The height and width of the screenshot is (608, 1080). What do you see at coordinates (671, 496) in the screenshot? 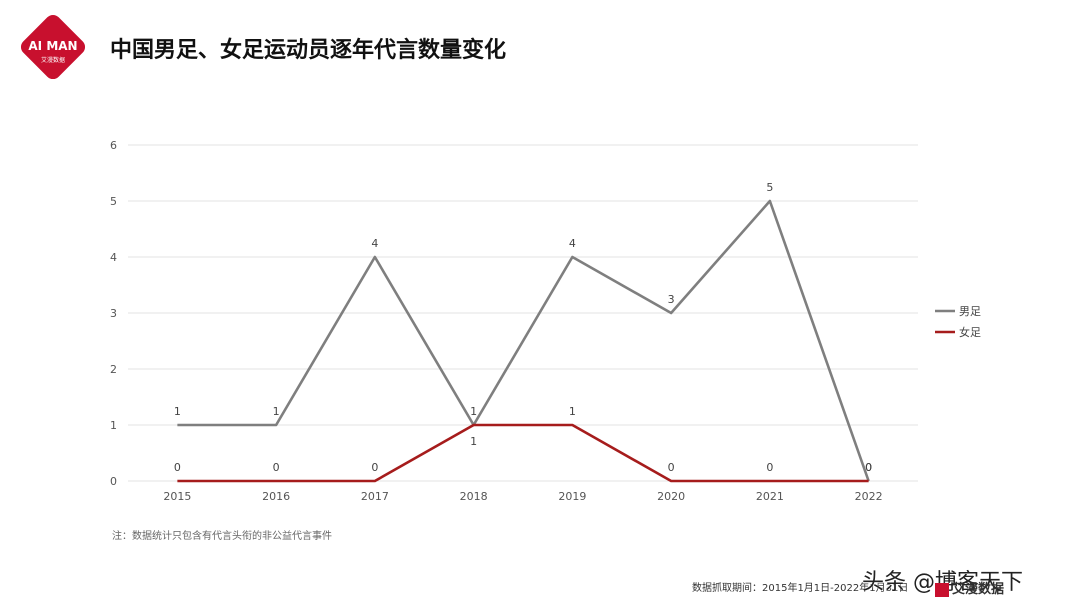
I see `x-tick-label: 2020` at bounding box center [671, 496].